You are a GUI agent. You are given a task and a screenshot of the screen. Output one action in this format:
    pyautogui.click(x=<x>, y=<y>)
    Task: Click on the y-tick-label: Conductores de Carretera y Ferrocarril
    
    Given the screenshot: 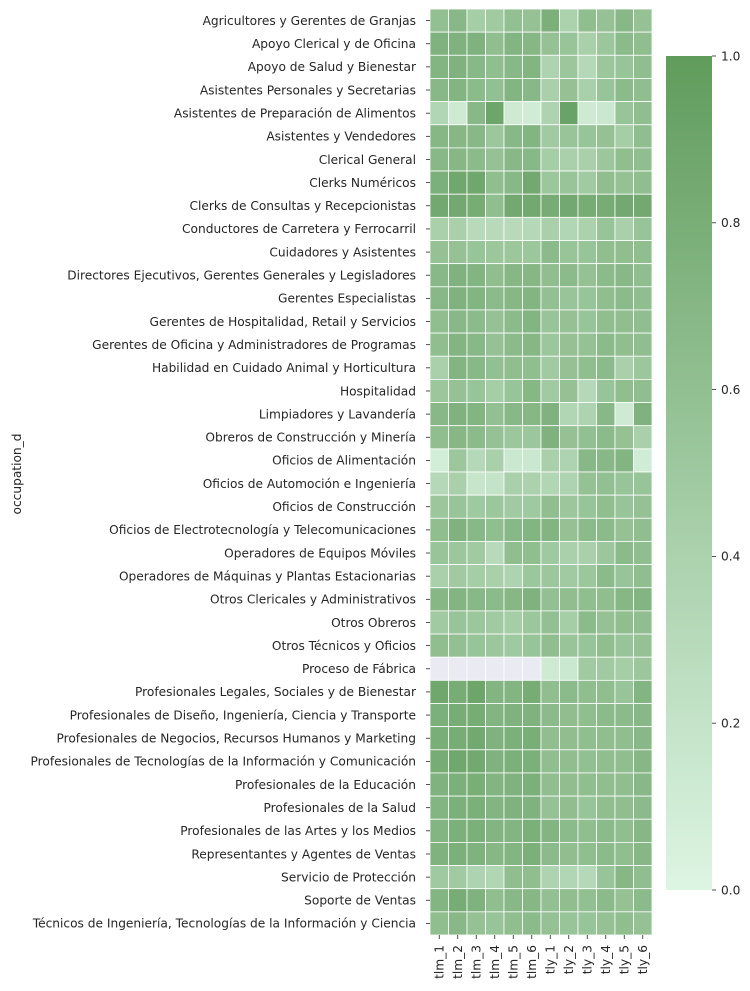 What is the action you would take?
    pyautogui.click(x=299, y=229)
    